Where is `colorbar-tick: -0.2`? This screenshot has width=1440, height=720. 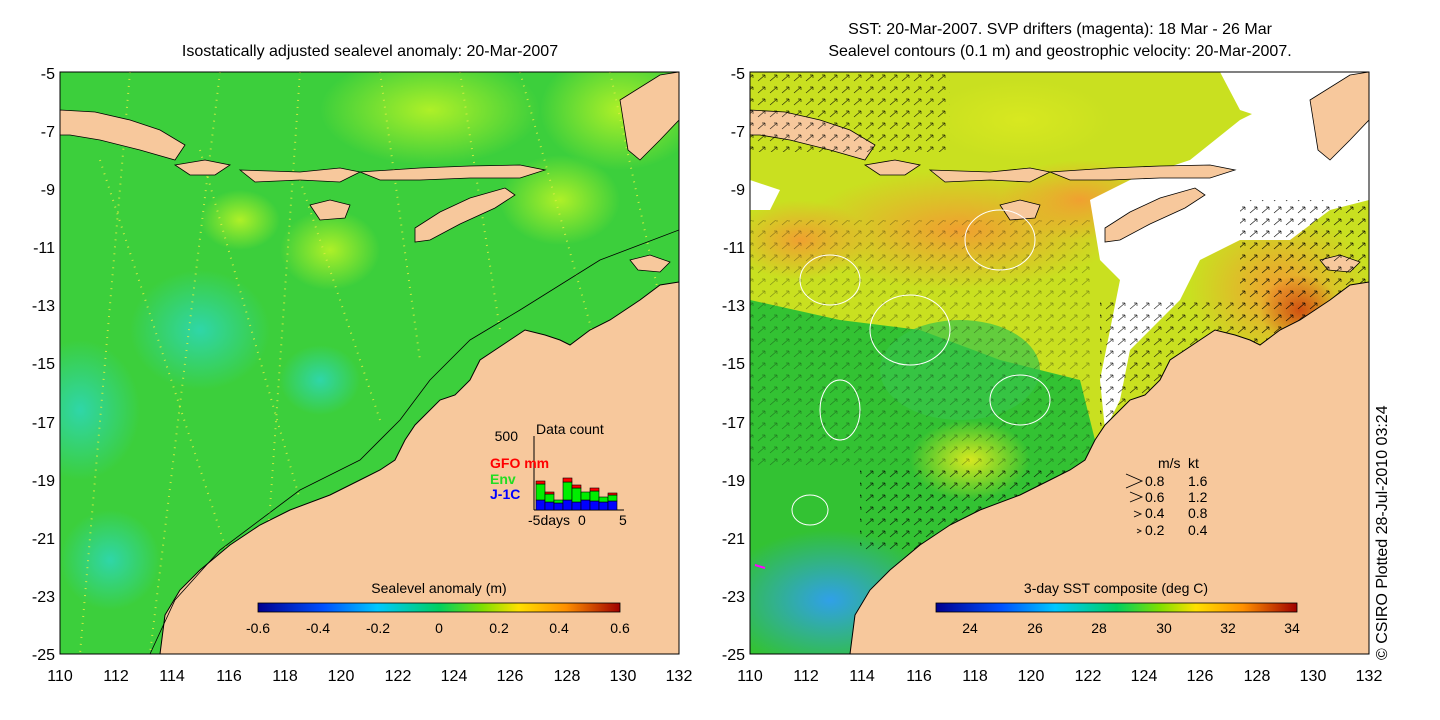 colorbar-tick: -0.2 is located at coordinates (378, 628).